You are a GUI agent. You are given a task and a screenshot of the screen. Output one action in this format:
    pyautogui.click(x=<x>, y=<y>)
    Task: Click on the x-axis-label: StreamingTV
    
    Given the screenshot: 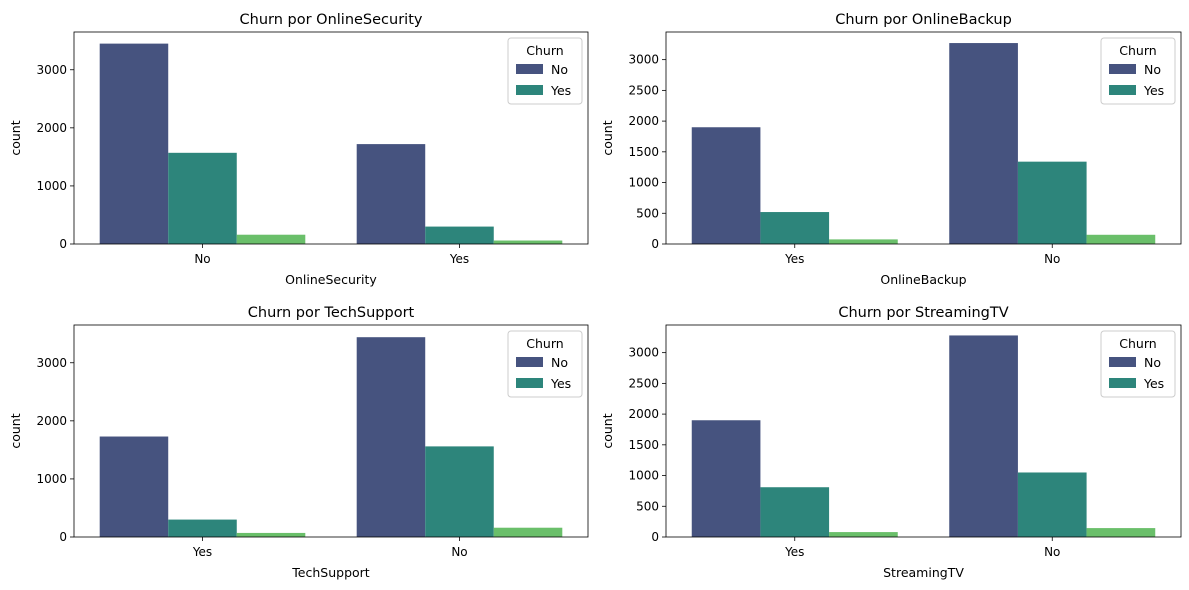 What is the action you would take?
    pyautogui.click(x=923, y=572)
    